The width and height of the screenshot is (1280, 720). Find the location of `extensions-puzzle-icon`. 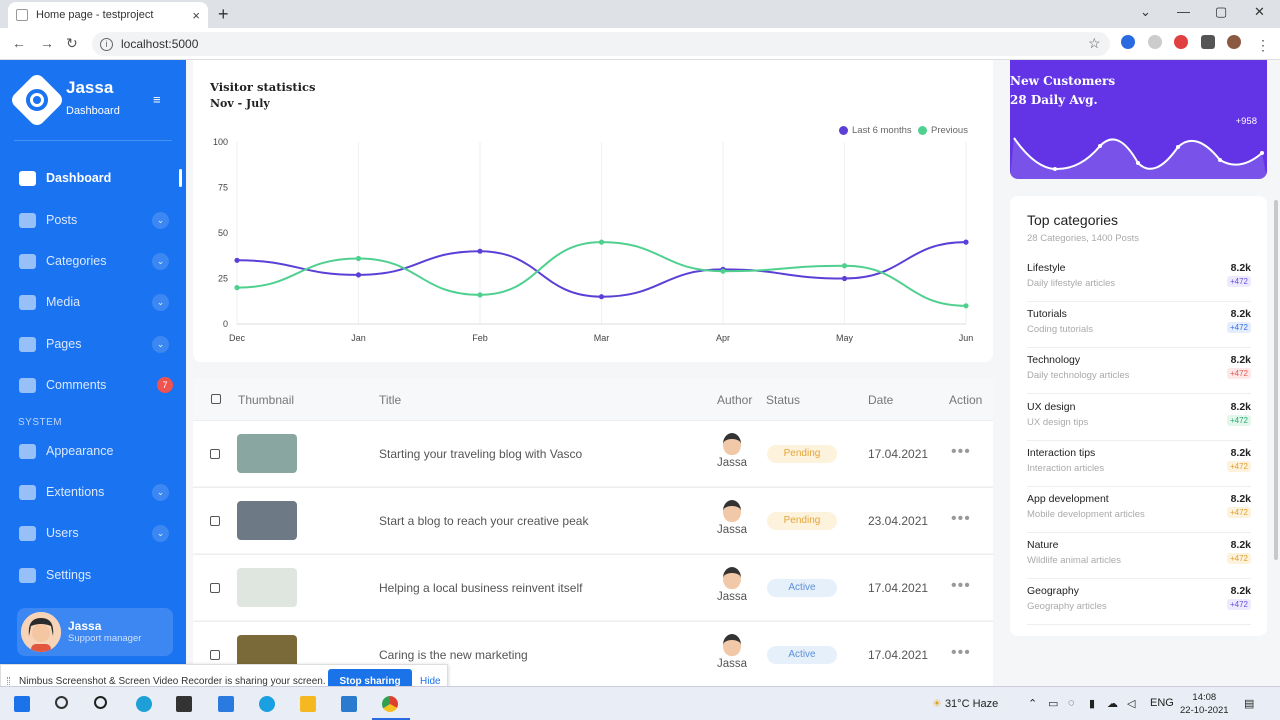

extensions-puzzle-icon is located at coordinates (1208, 42).